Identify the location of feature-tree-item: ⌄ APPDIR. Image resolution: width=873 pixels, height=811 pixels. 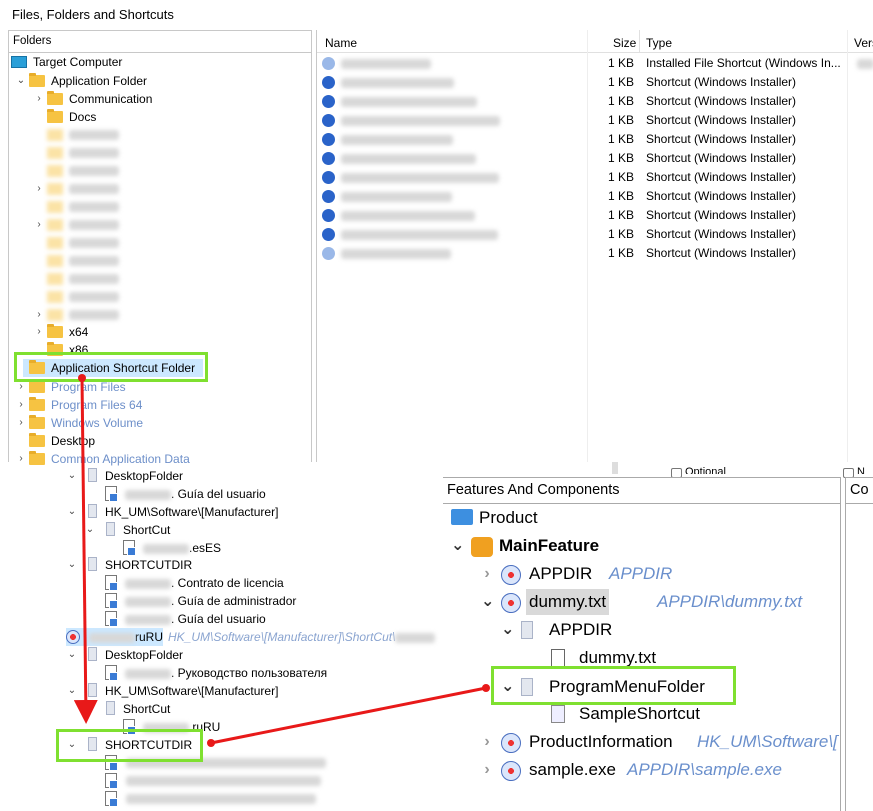
(642, 630).